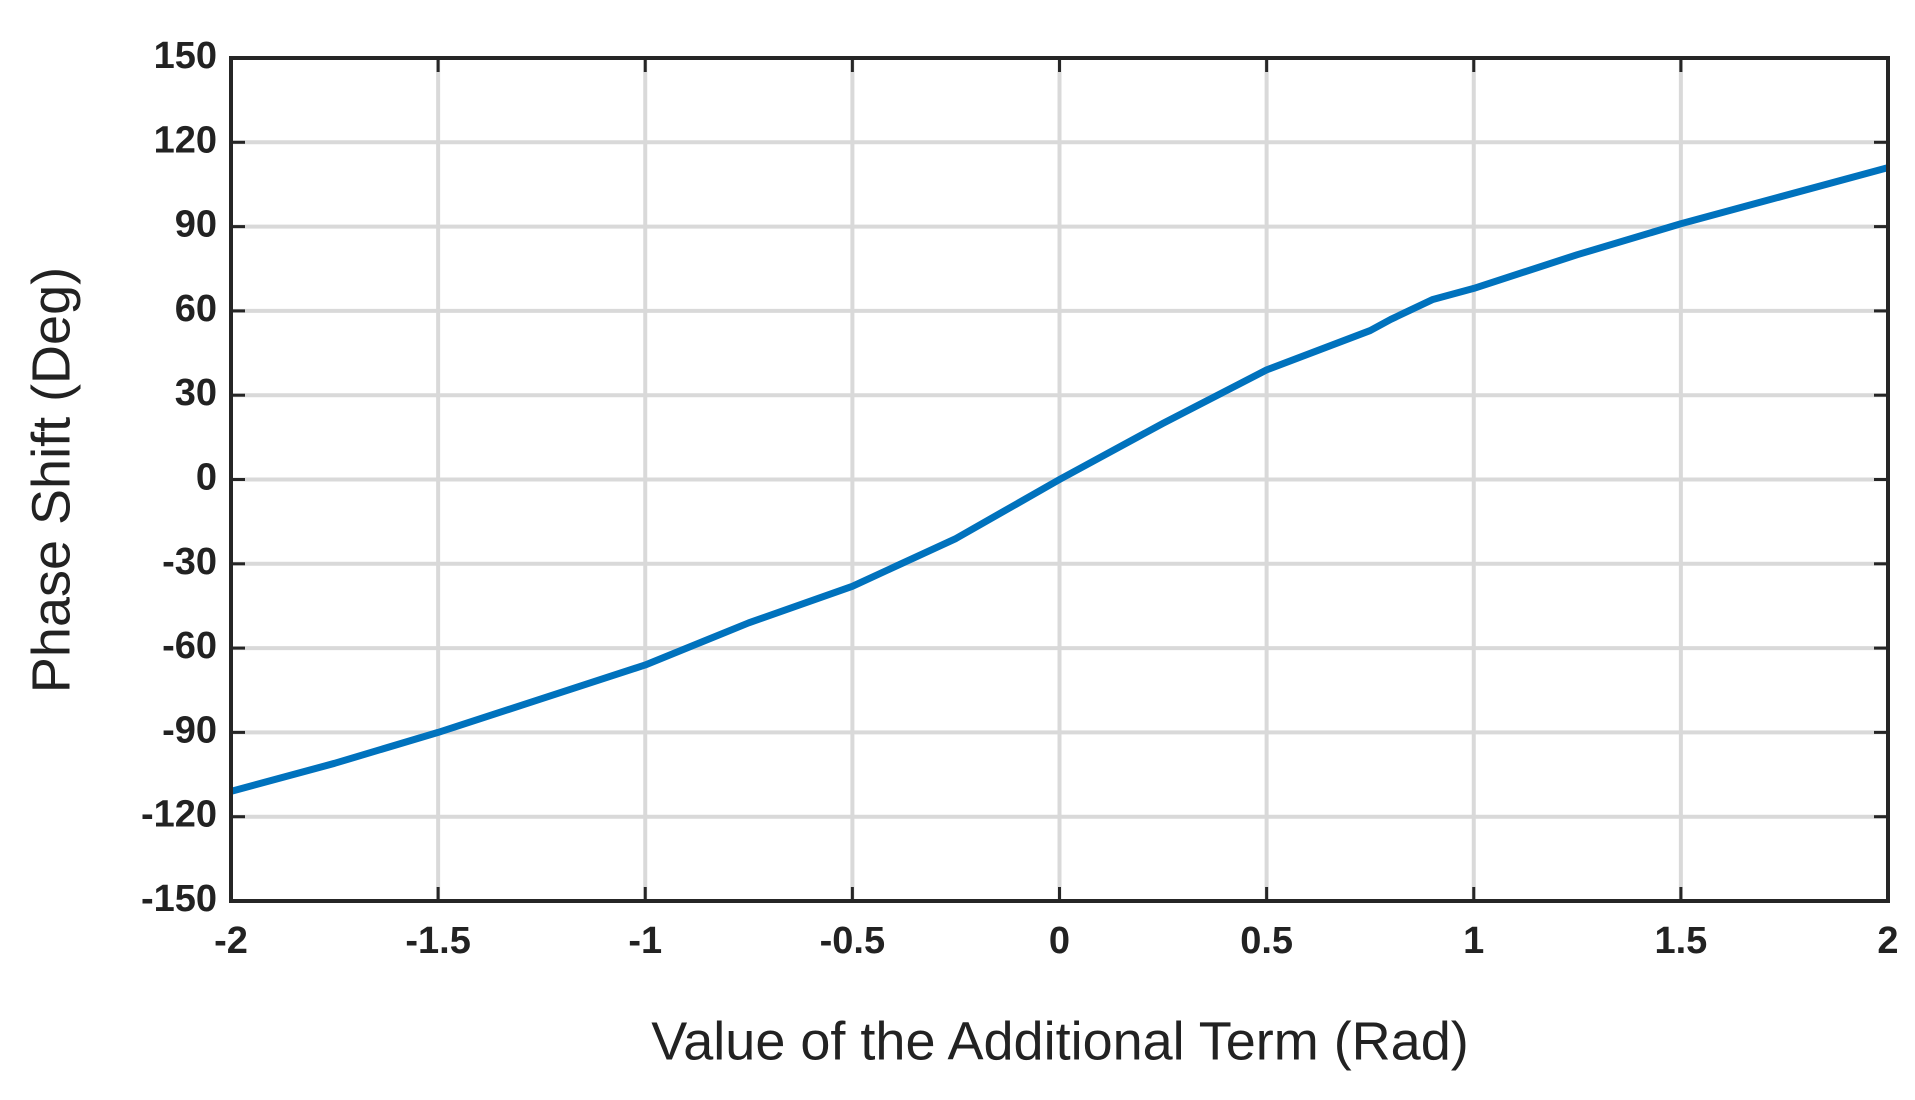  I want to click on y-tick-label: -60, so click(189, 646).